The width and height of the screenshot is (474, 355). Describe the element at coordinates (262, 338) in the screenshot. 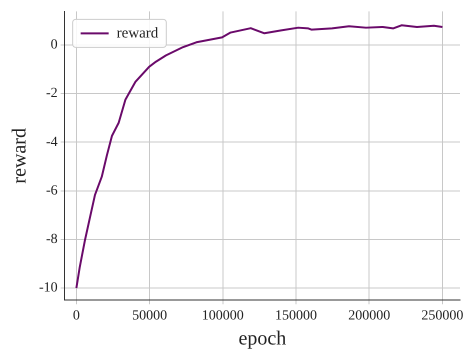

I see `x-axis-title: epoch` at that location.